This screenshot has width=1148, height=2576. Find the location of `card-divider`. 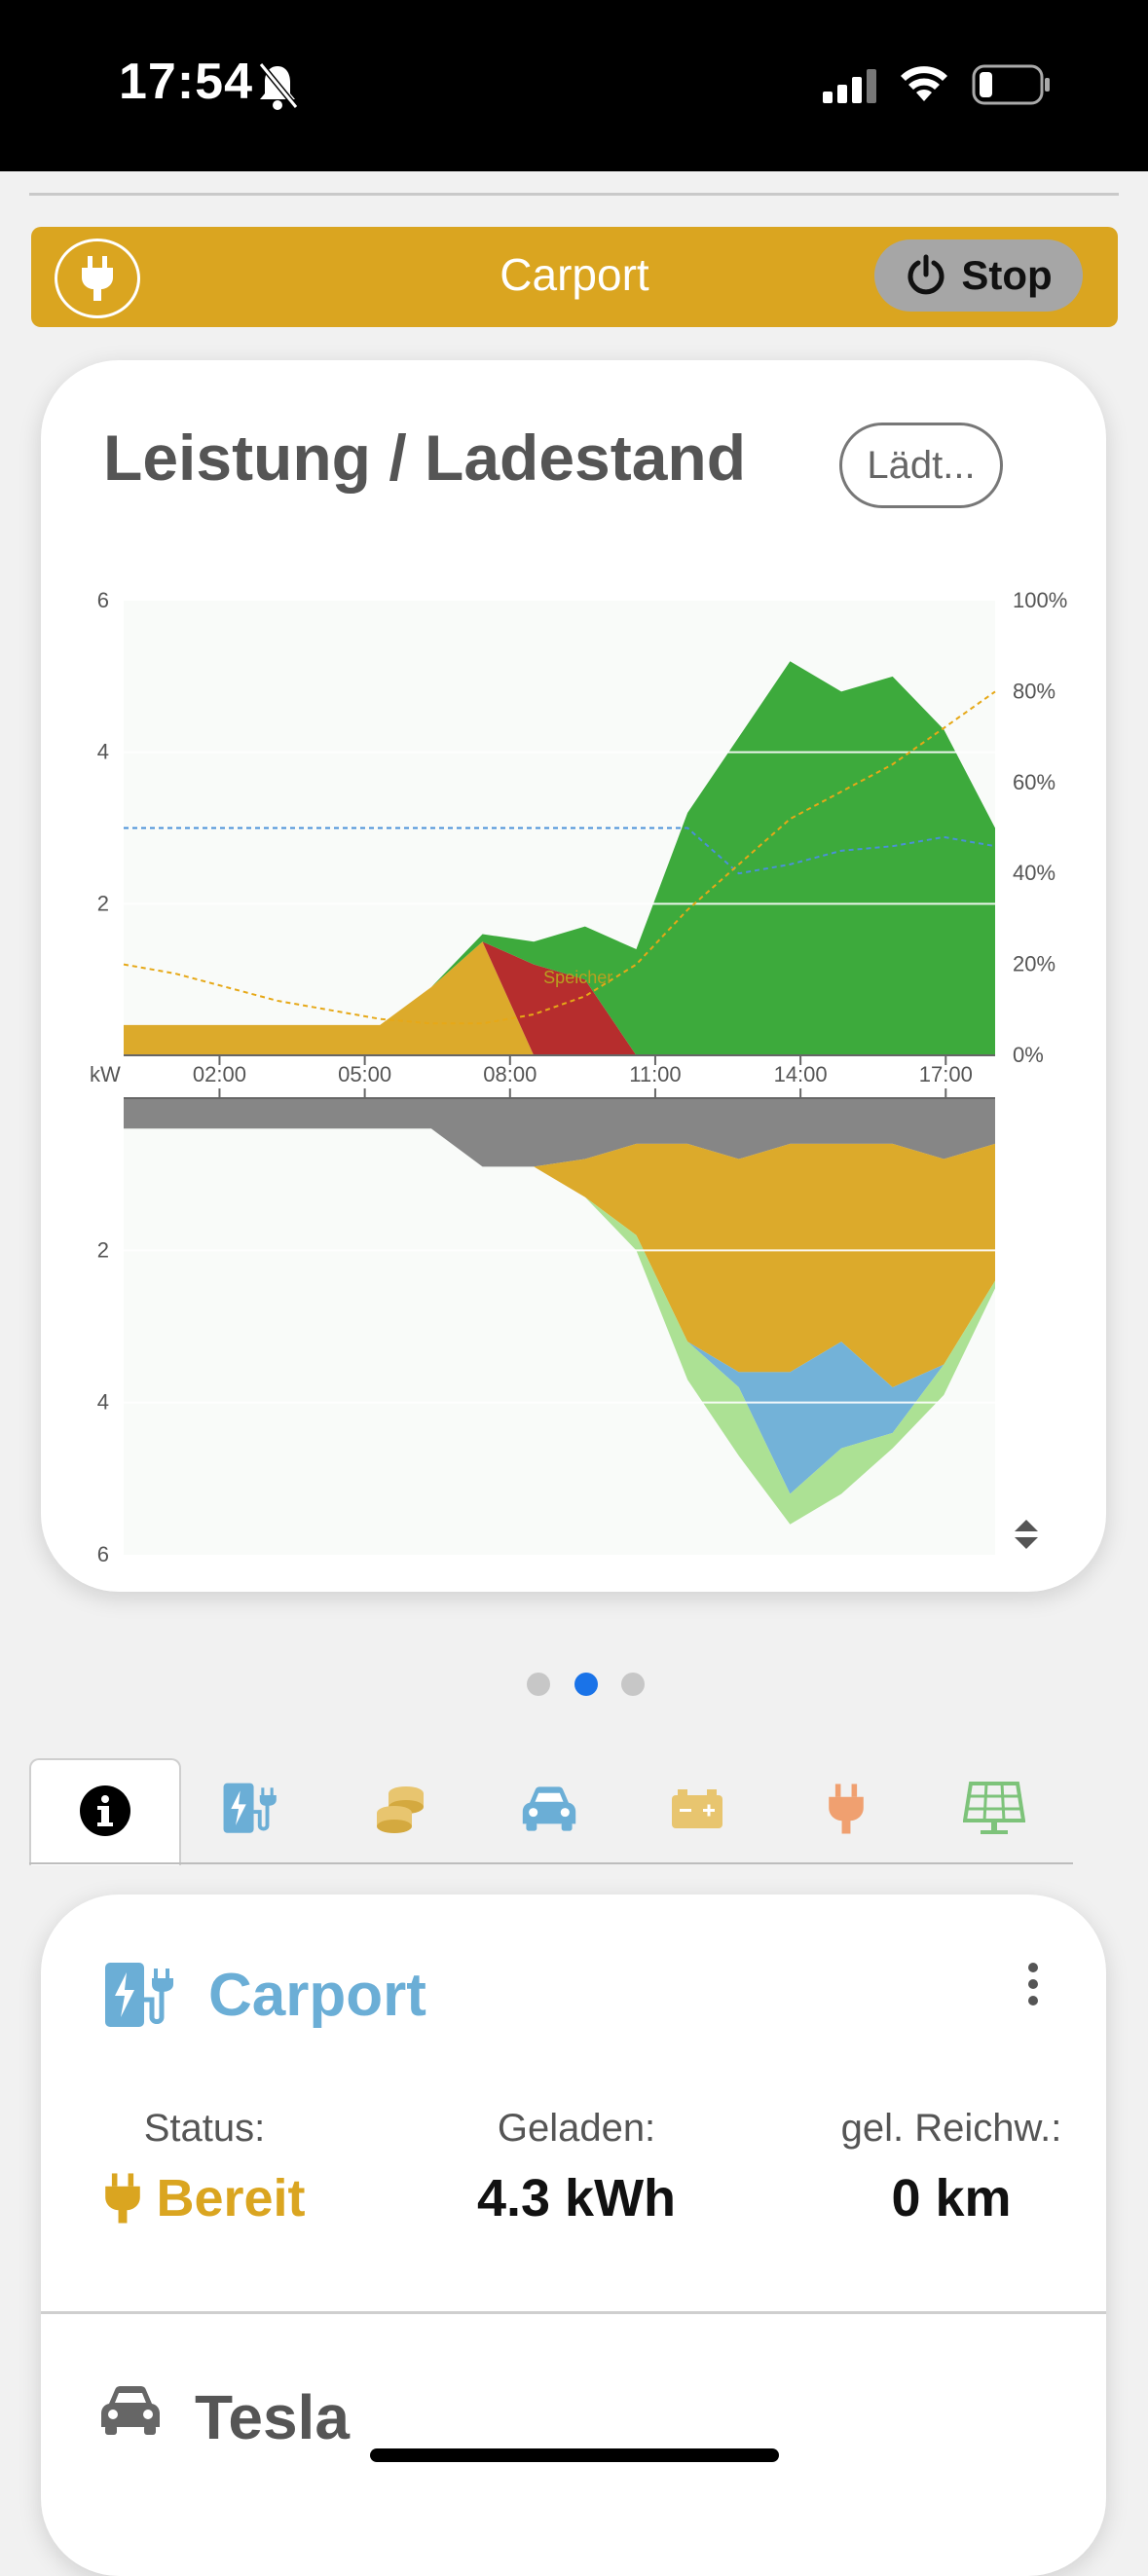

card-divider is located at coordinates (574, 2312).